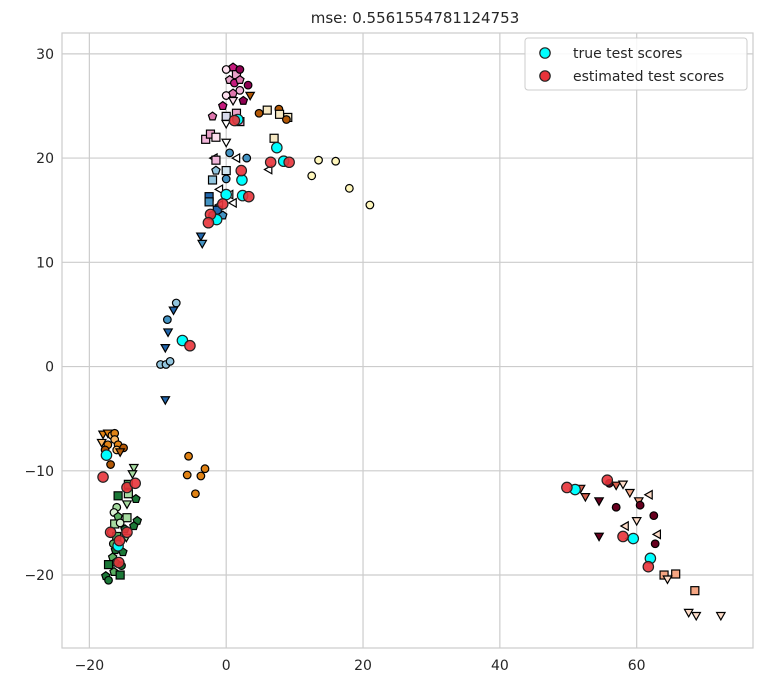 The height and width of the screenshot is (686, 768). What do you see at coordinates (226, 666) in the screenshot?
I see `x-tick-label: 0` at bounding box center [226, 666].